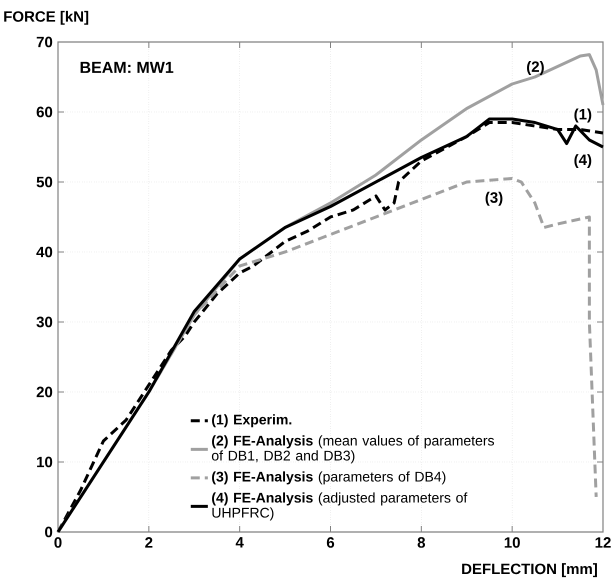  Describe the element at coordinates (44, 252) in the screenshot. I see `y-tick-label: 40` at that location.